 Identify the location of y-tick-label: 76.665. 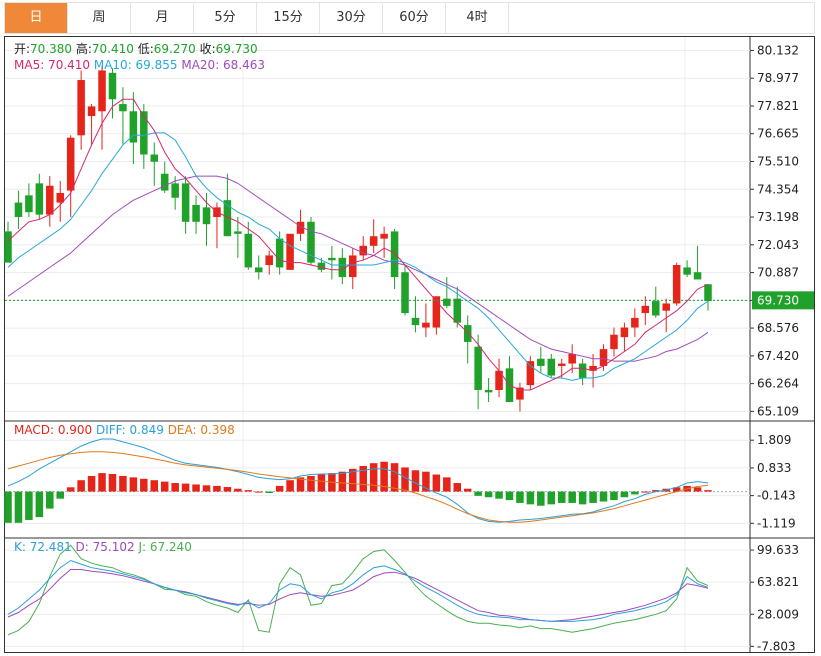
(778, 134).